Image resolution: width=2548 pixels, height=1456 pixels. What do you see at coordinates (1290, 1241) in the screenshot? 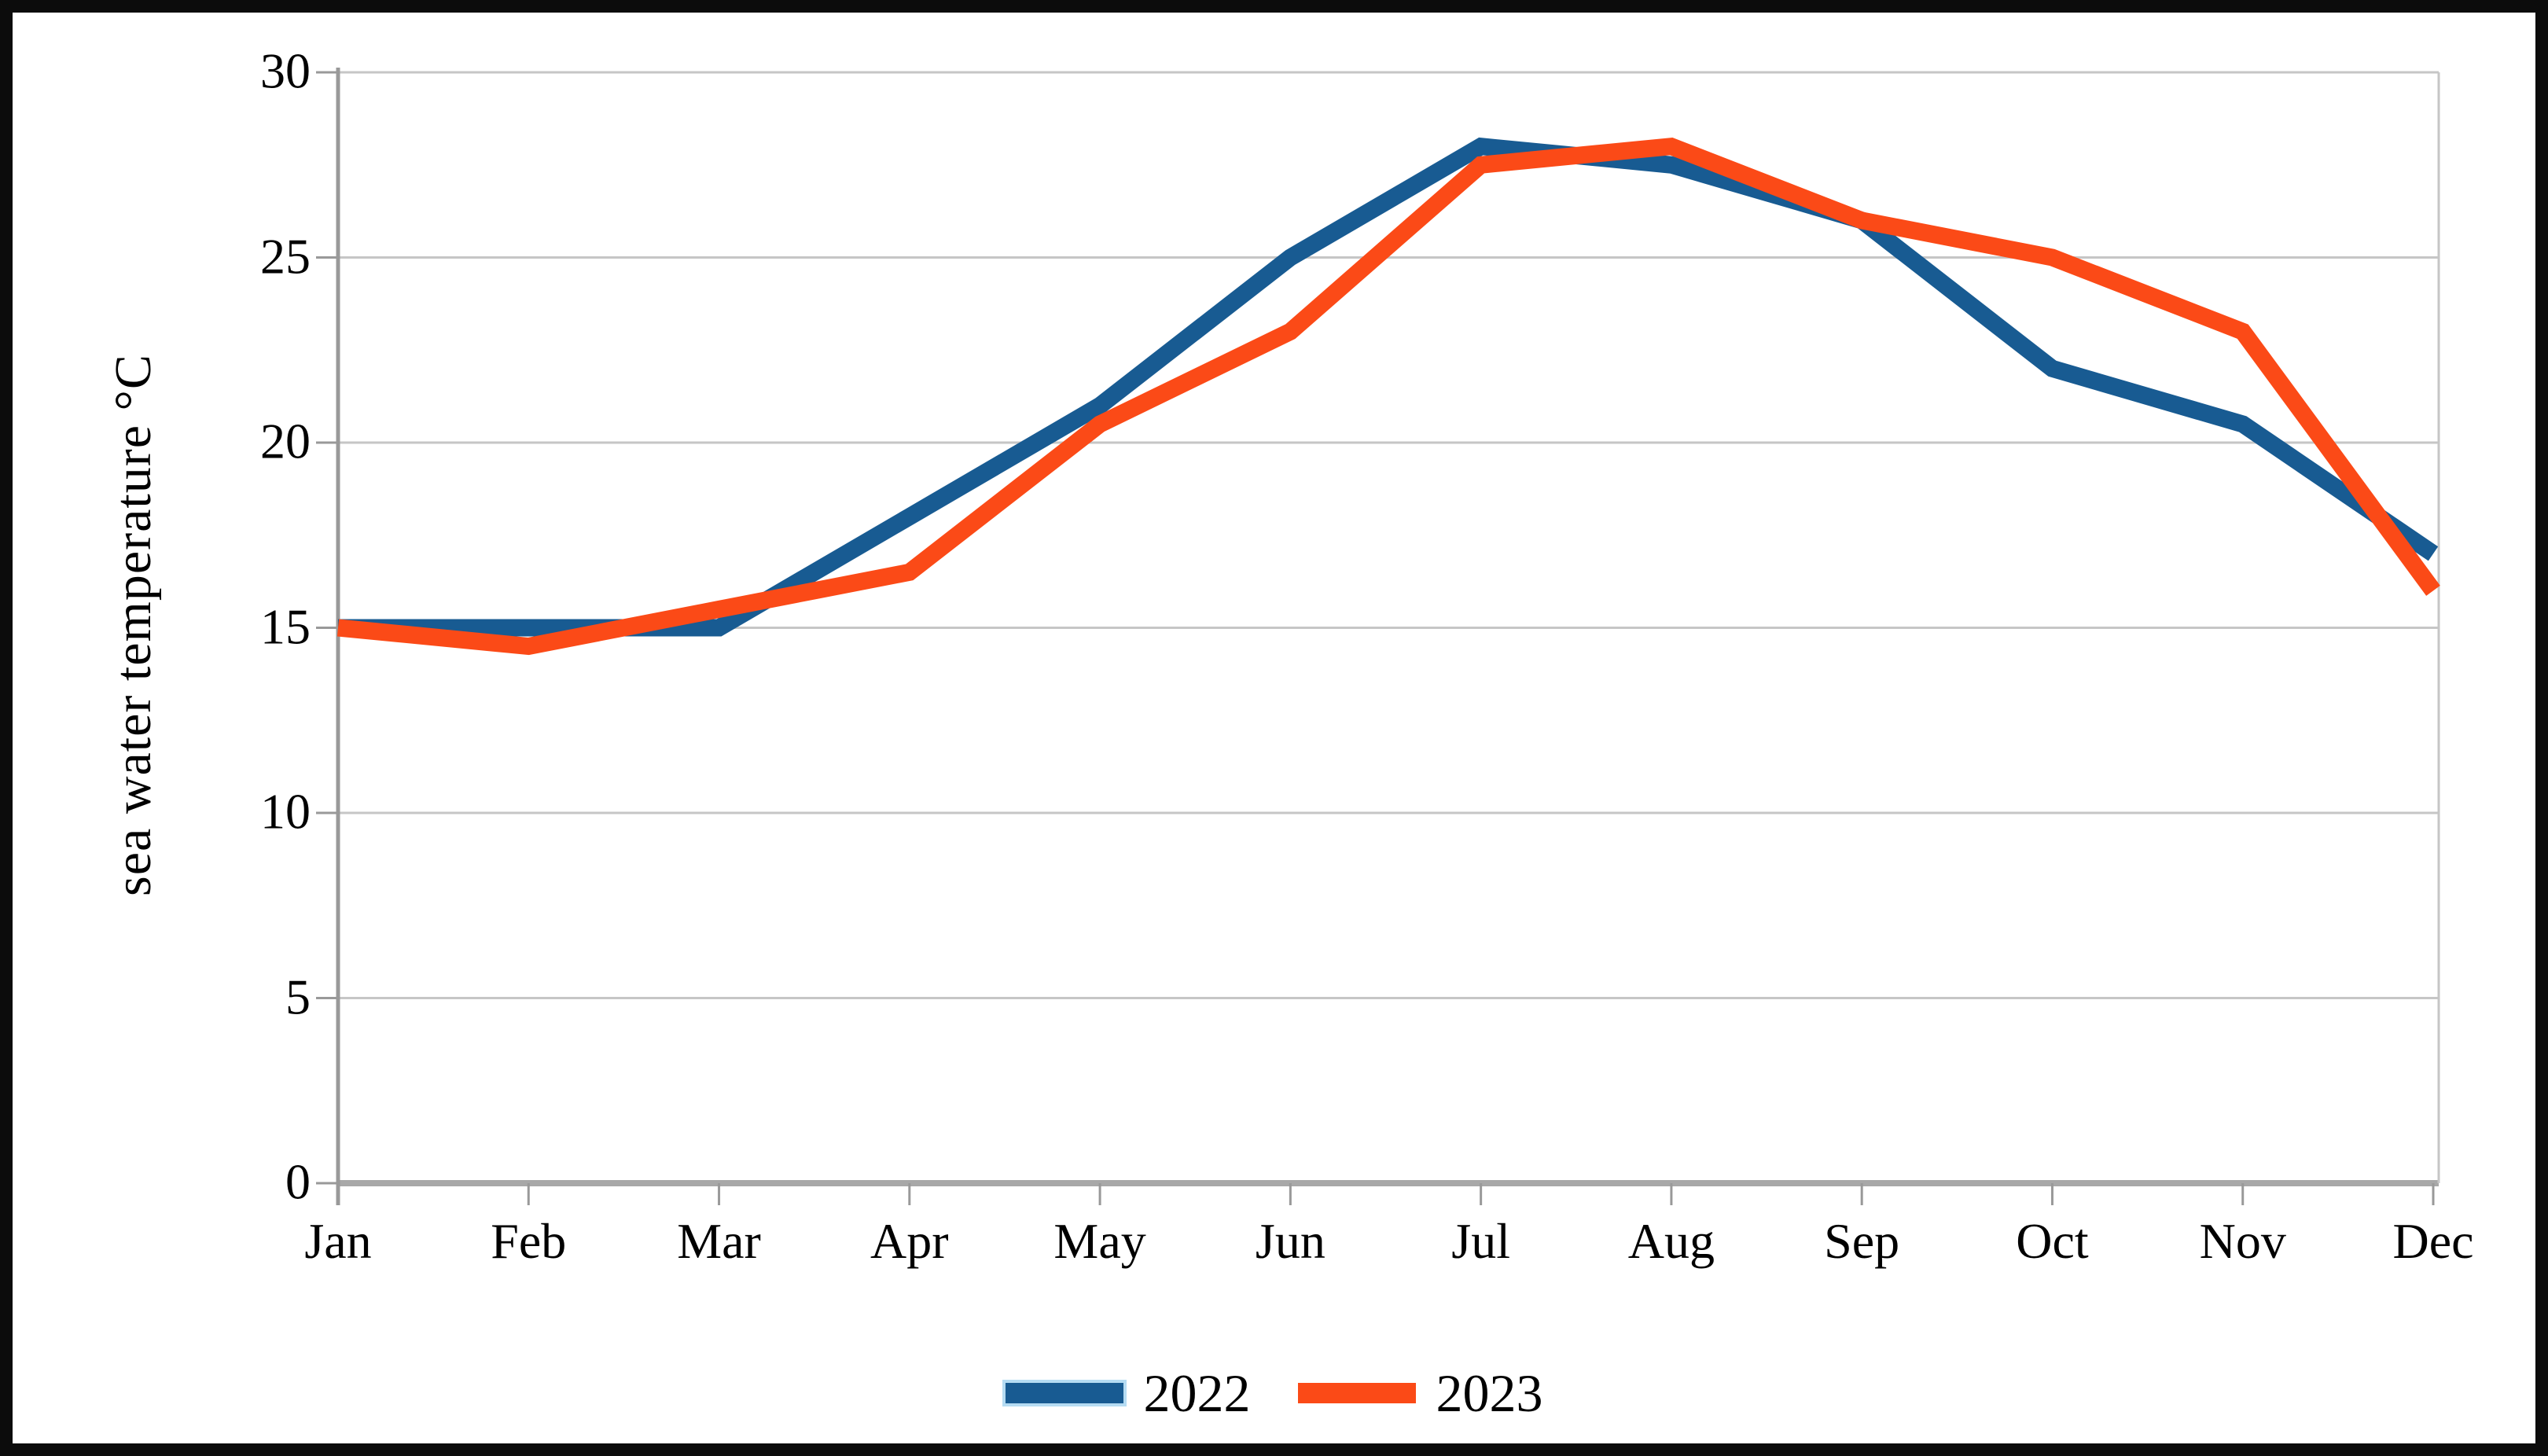
I see `x-tick-label-jun: Jun` at bounding box center [1290, 1241].